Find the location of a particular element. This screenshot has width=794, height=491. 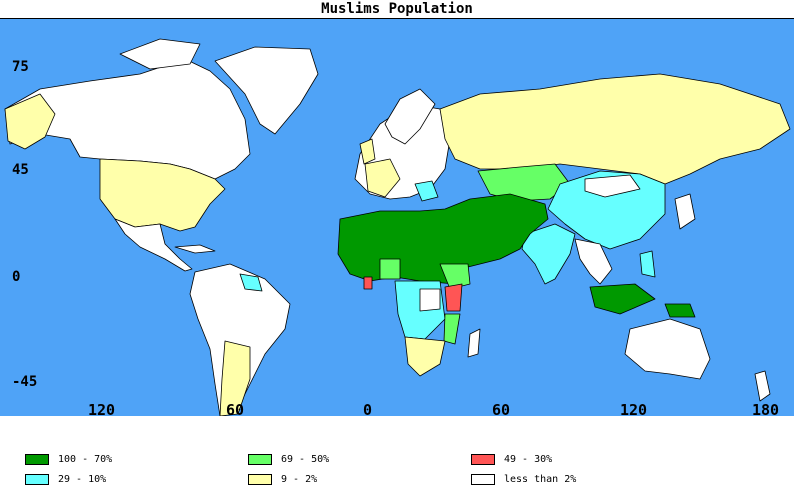

legend-label: 29 - 10% is located at coordinates (82, 479).